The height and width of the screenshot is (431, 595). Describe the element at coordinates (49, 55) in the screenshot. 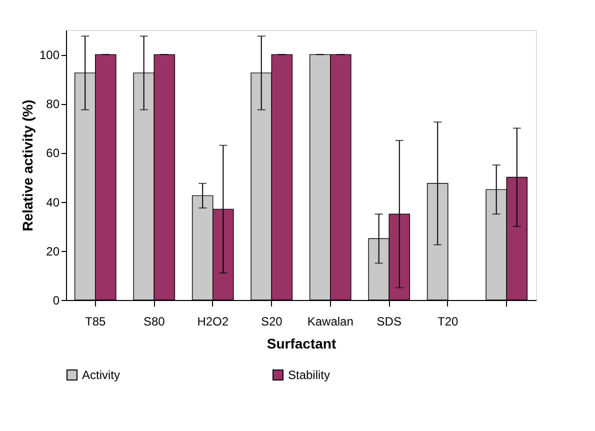

I see `y-tick-label: 100` at that location.